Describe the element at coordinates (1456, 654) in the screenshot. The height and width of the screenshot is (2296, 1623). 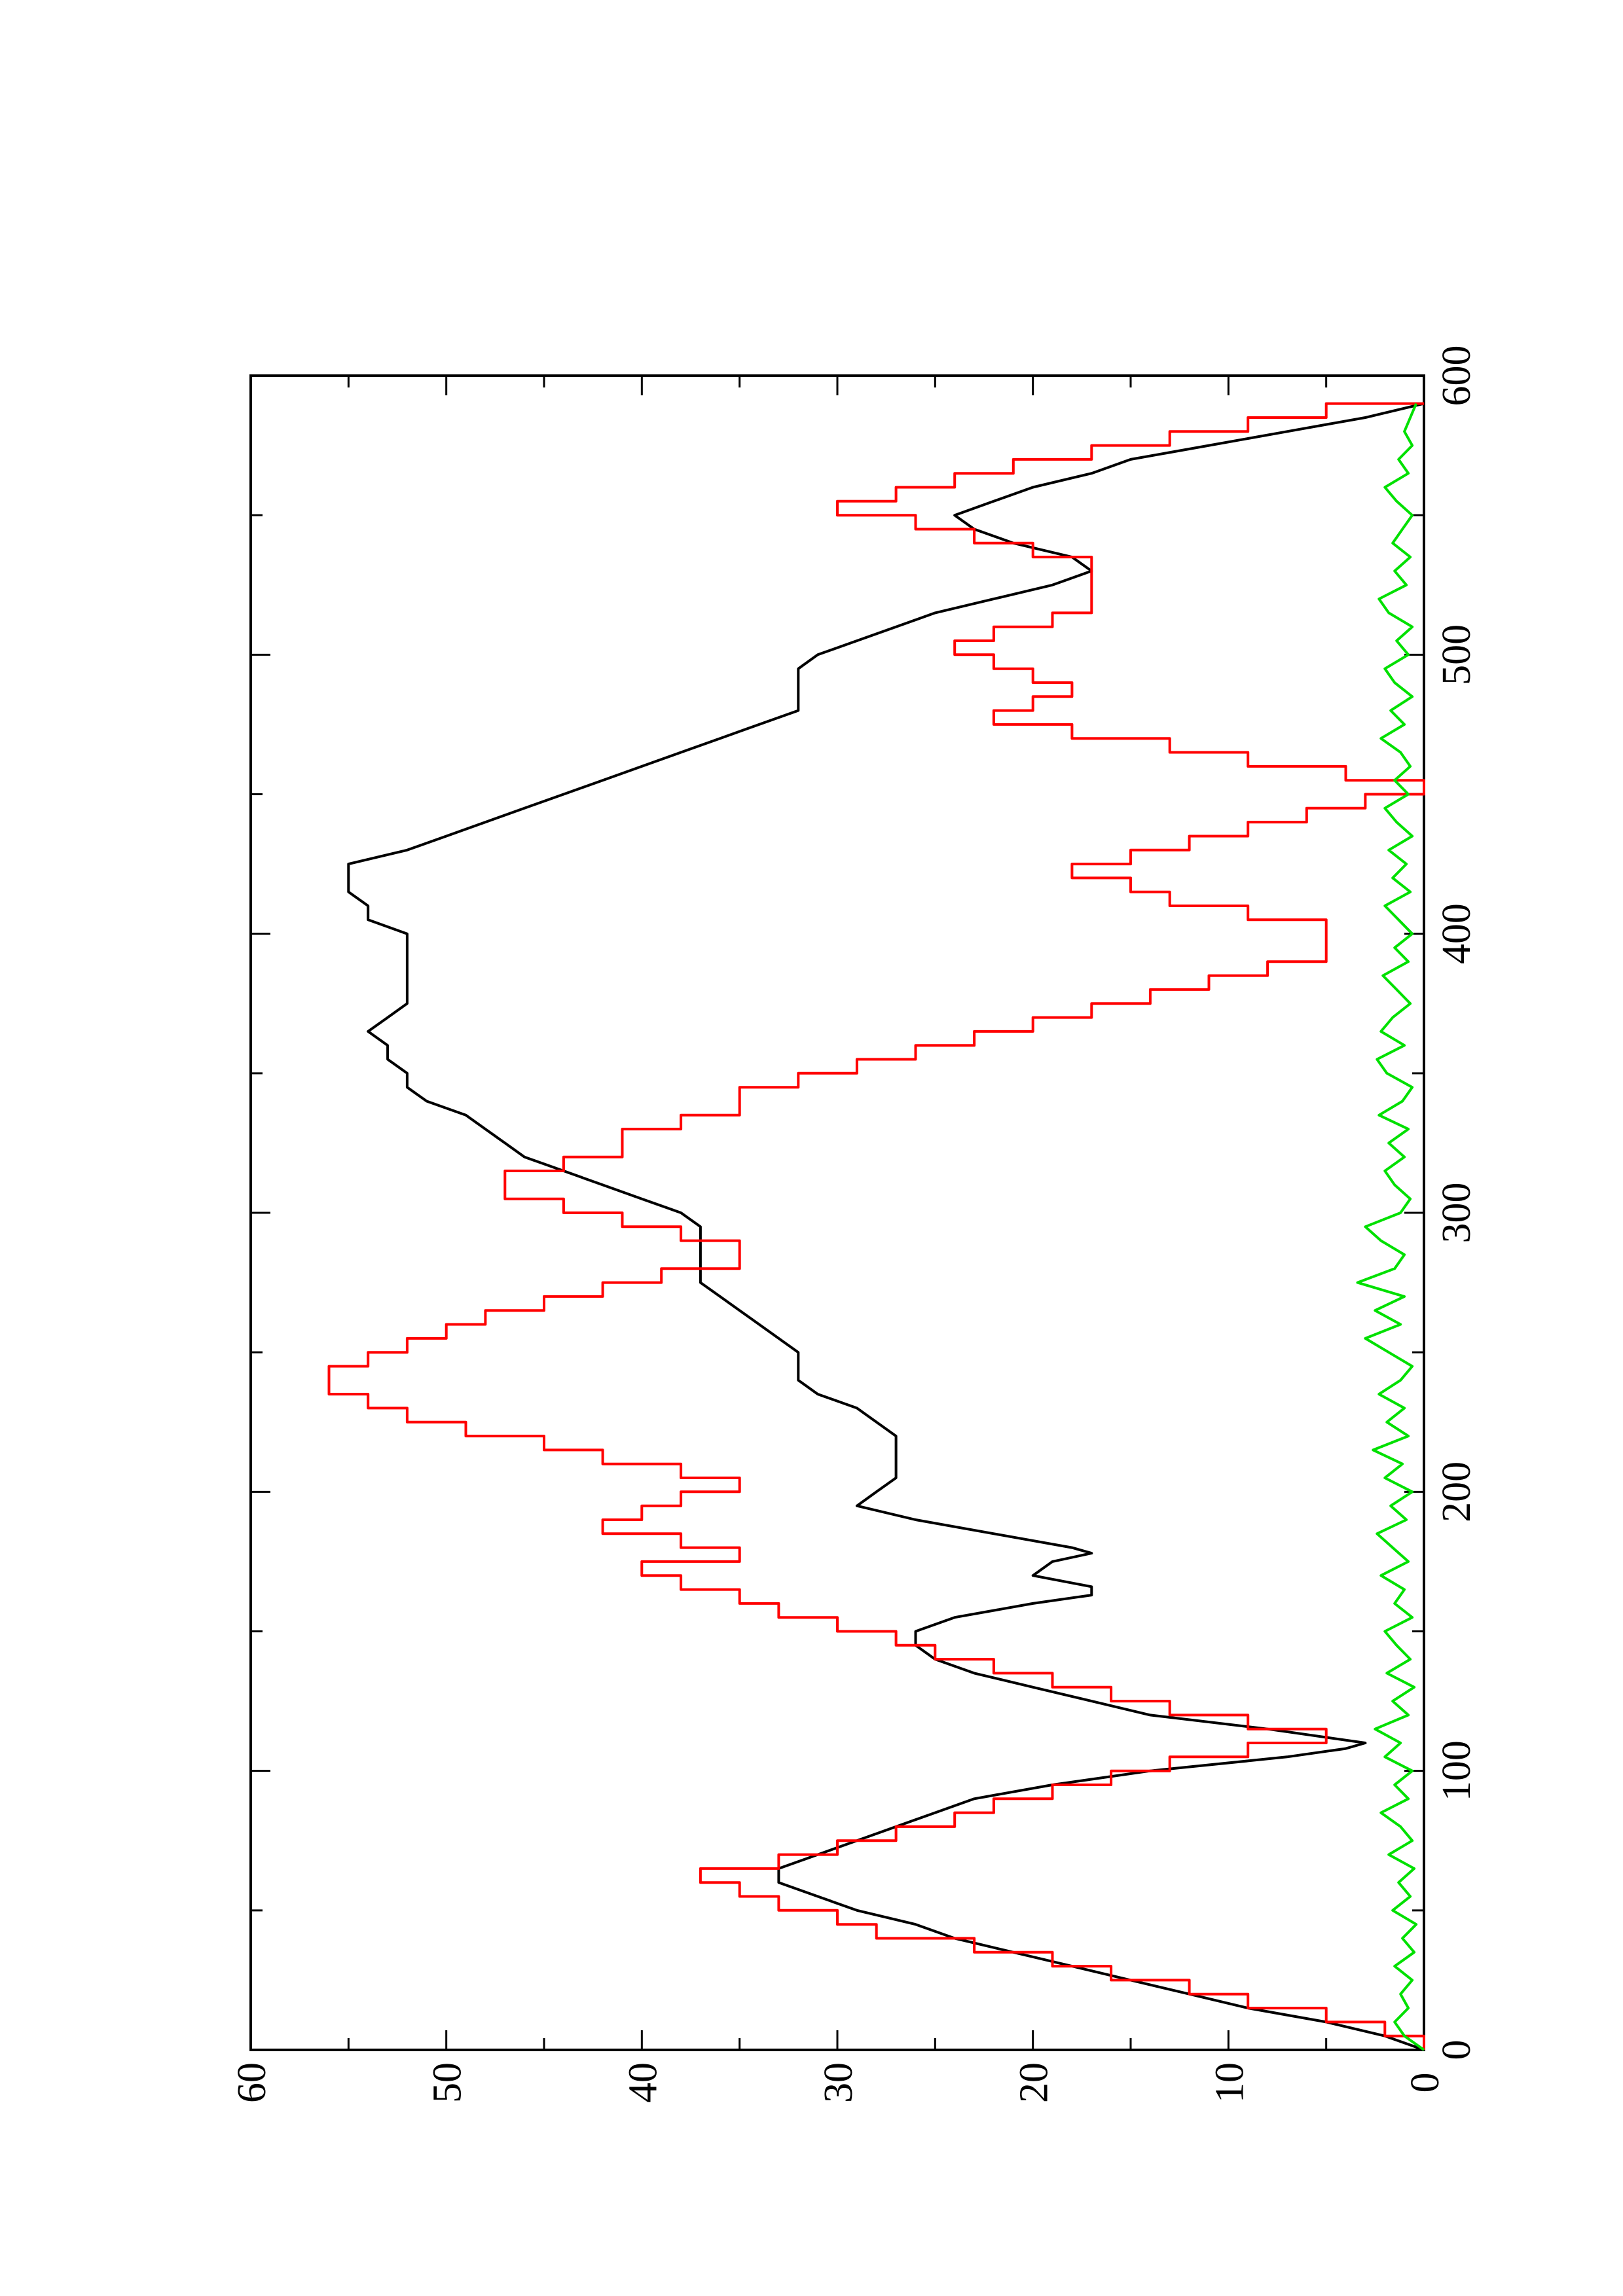
I see `x-tick-label: 500` at that location.